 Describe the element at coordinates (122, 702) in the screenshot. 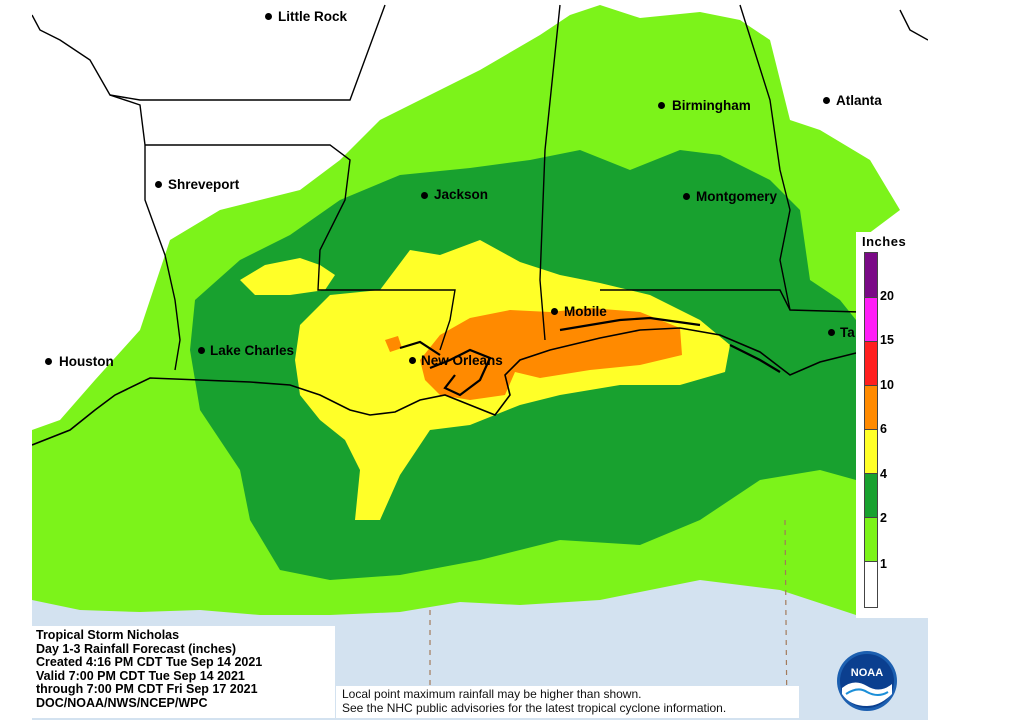

I see `source-agency: DOC/NOAA/NWS/NCEP/WPC` at that location.